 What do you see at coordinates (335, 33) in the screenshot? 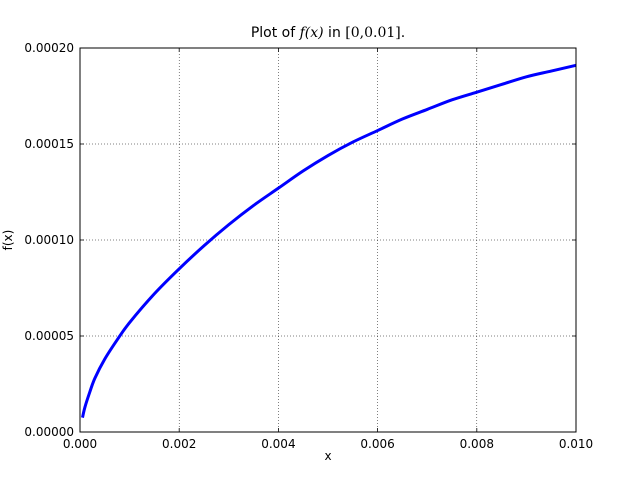
I see `title-mid: in` at bounding box center [335, 33].